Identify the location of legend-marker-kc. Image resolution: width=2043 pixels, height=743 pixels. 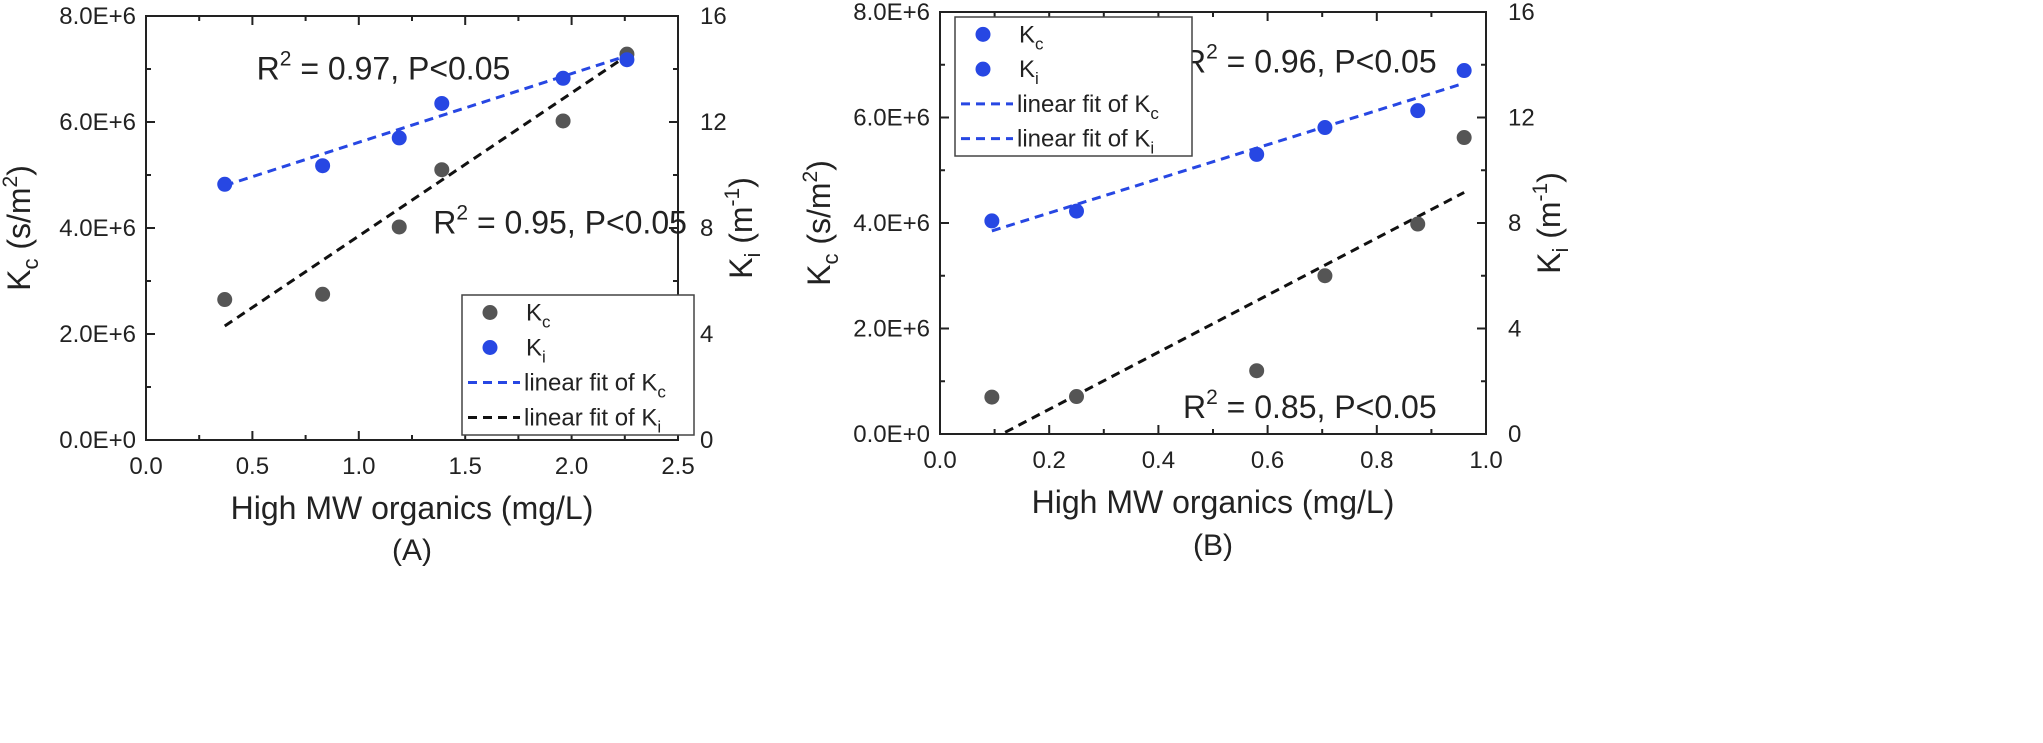
(490, 312).